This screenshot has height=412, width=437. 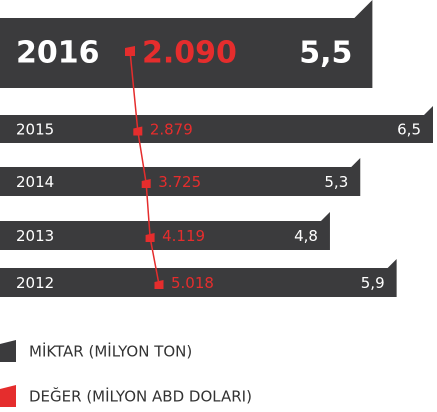 I want to click on year-label: 2016, so click(x=58, y=53).